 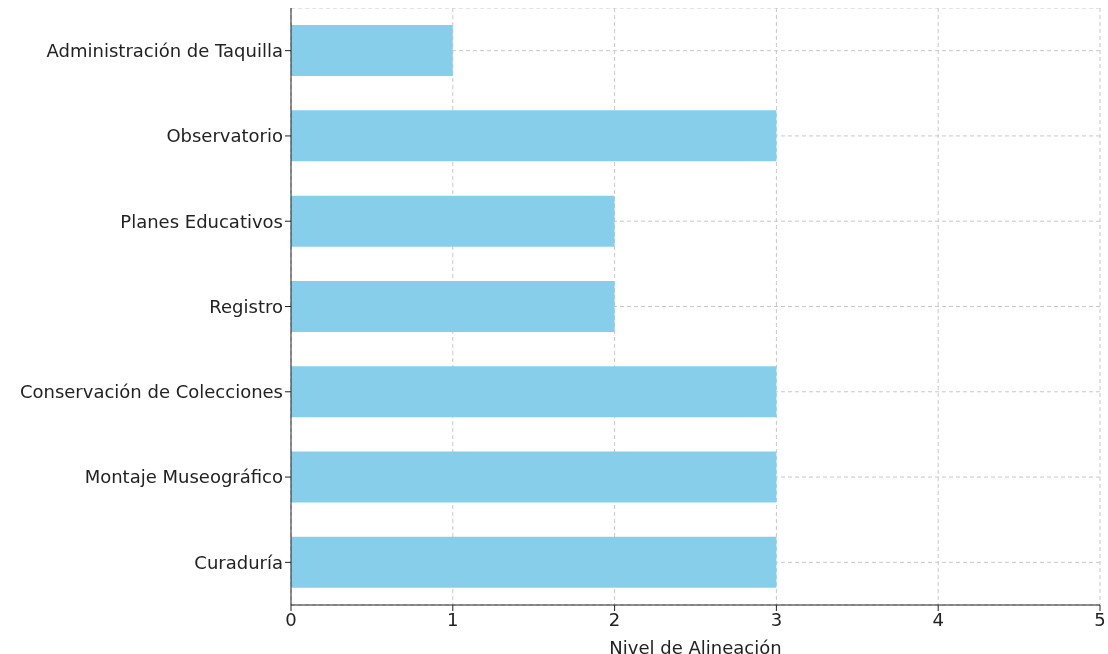 I want to click on y-tick-label: Registro, so click(x=246, y=306).